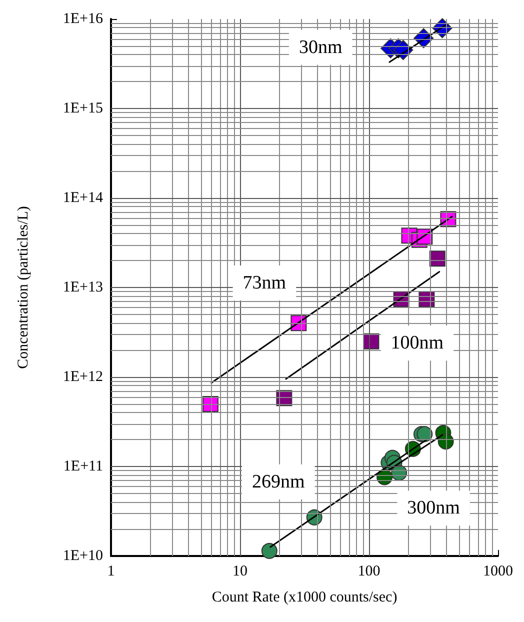 The image size is (524, 622). Describe the element at coordinates (83, 466) in the screenshot. I see `y-tick-label: 1E+11` at that location.